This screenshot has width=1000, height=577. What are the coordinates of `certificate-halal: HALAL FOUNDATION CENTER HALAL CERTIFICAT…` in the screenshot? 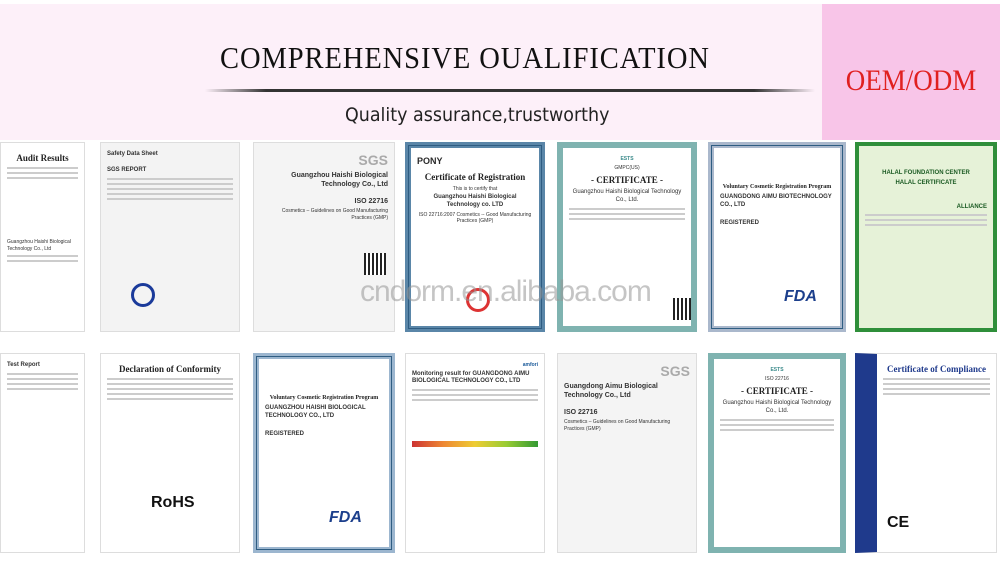 It's located at (926, 237).